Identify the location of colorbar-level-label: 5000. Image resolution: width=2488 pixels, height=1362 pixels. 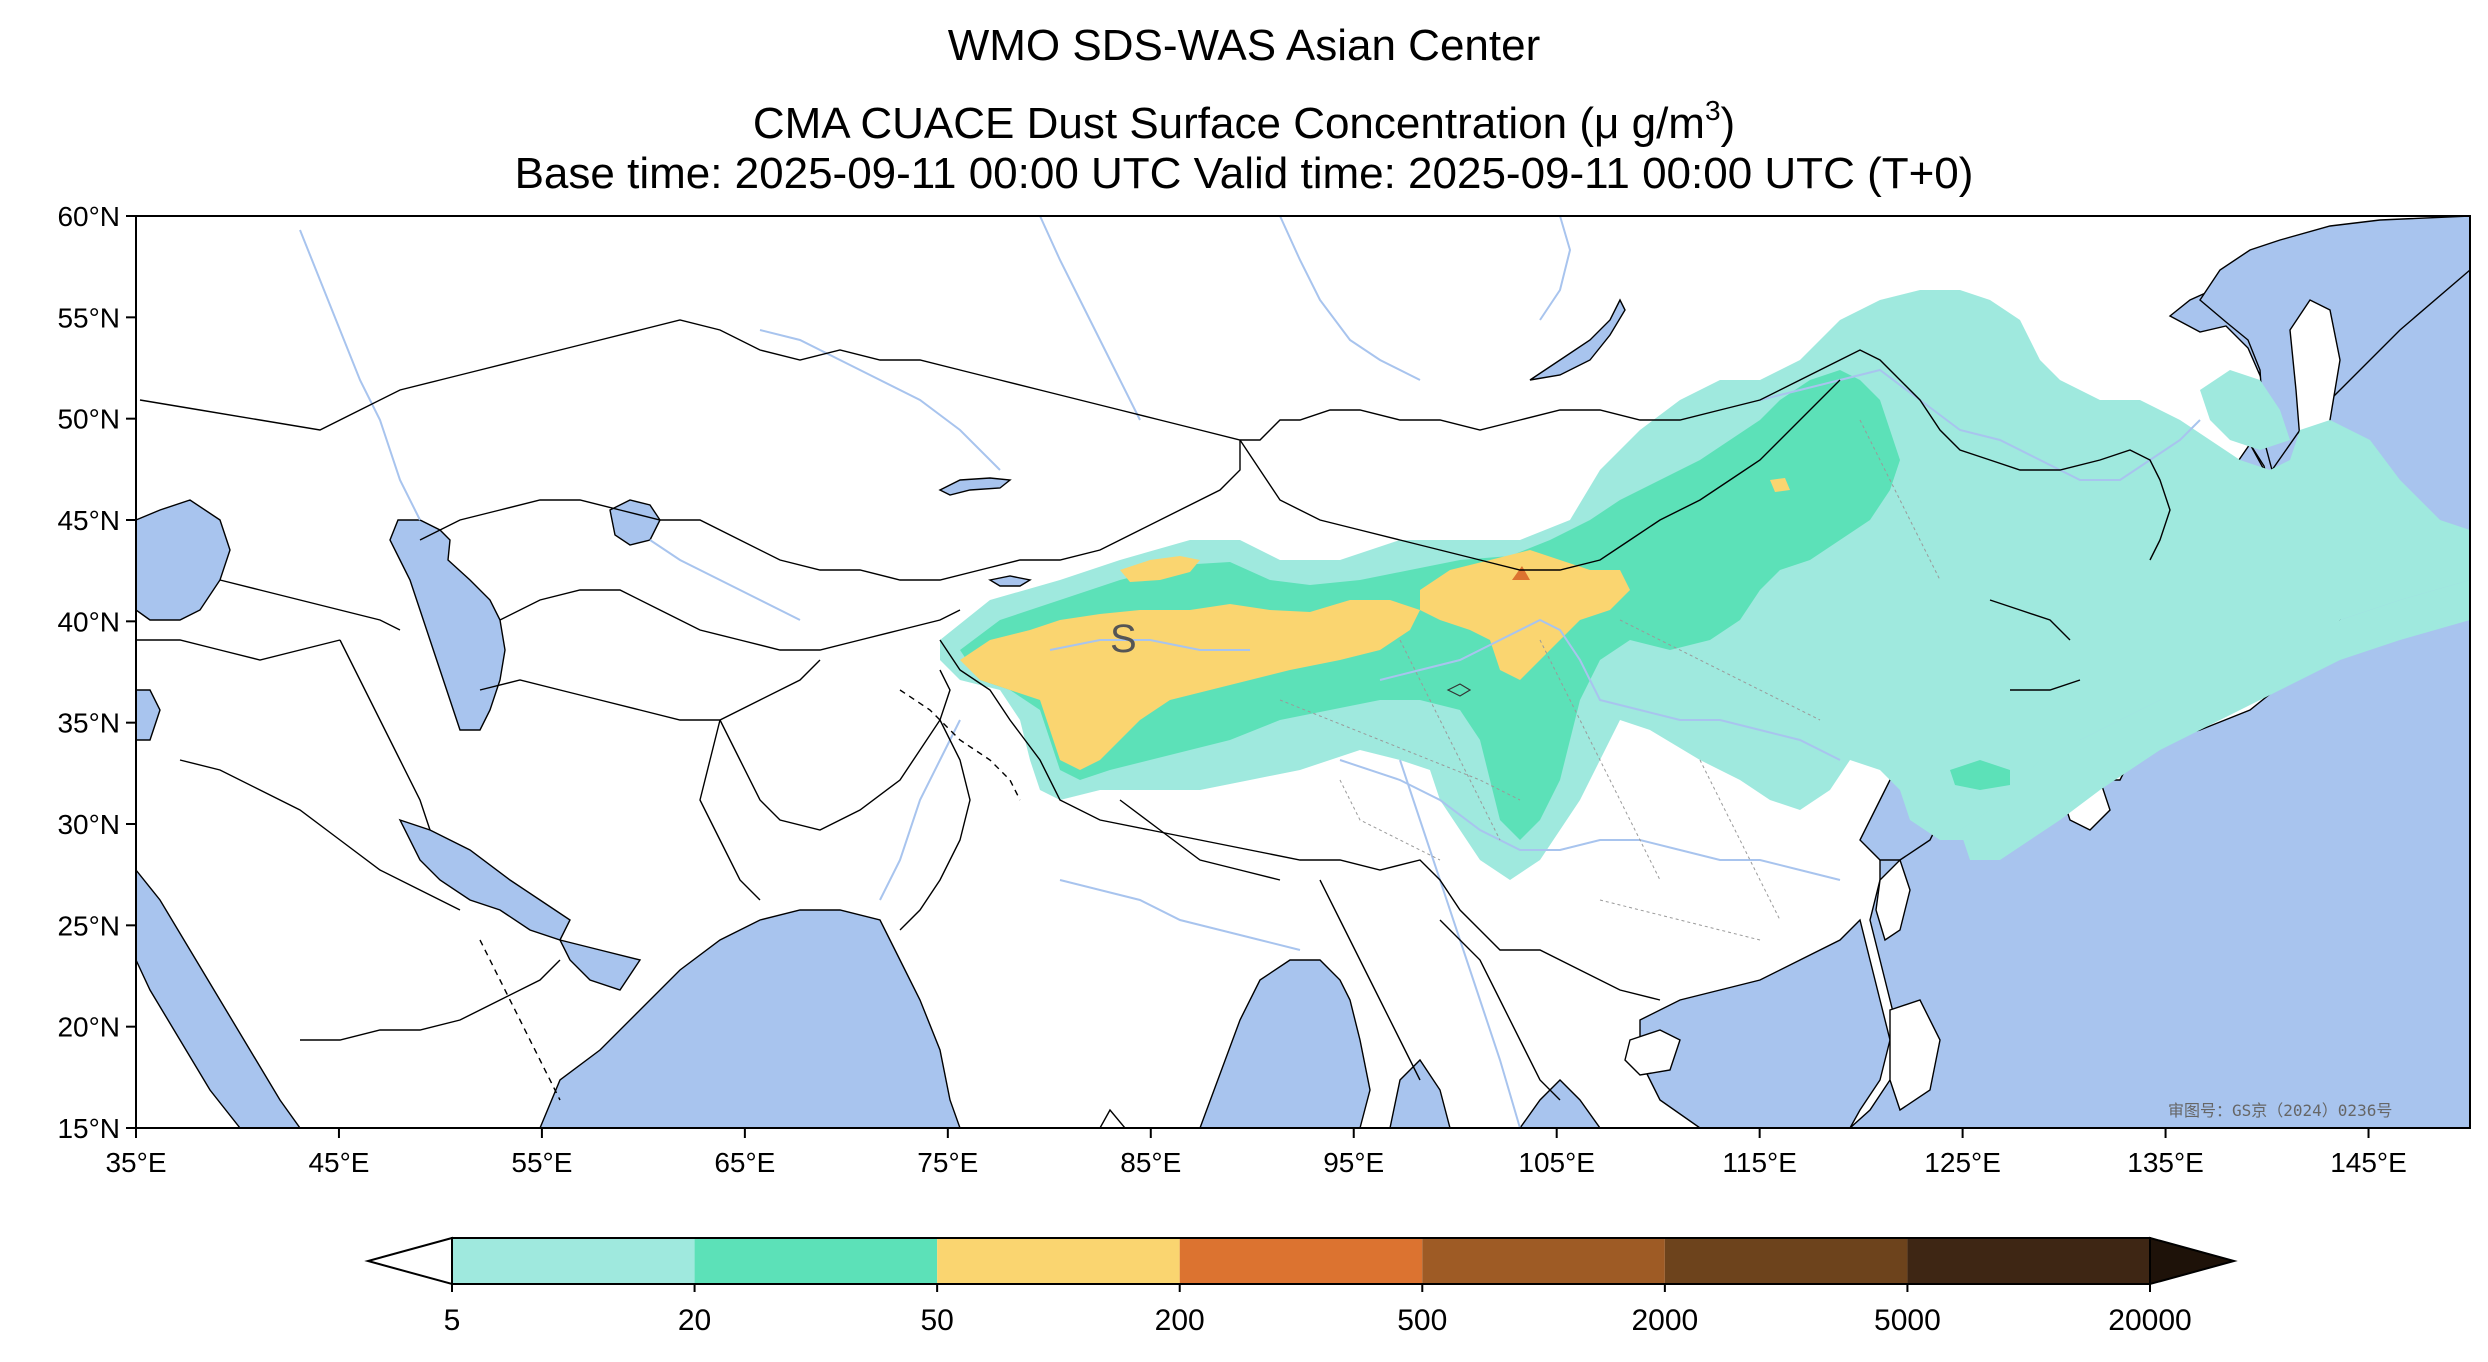
(1907, 1320).